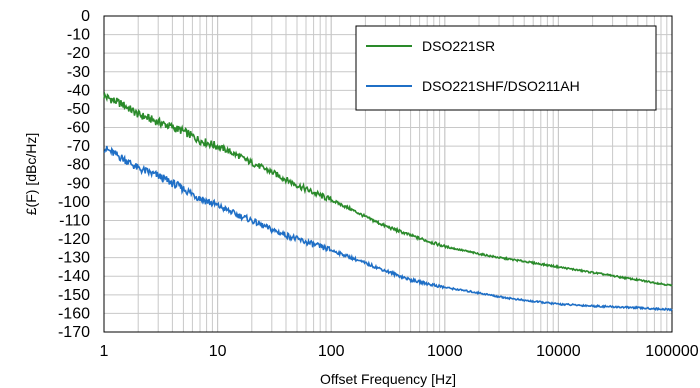  I want to click on y-tick-label: -70, so click(78, 146).